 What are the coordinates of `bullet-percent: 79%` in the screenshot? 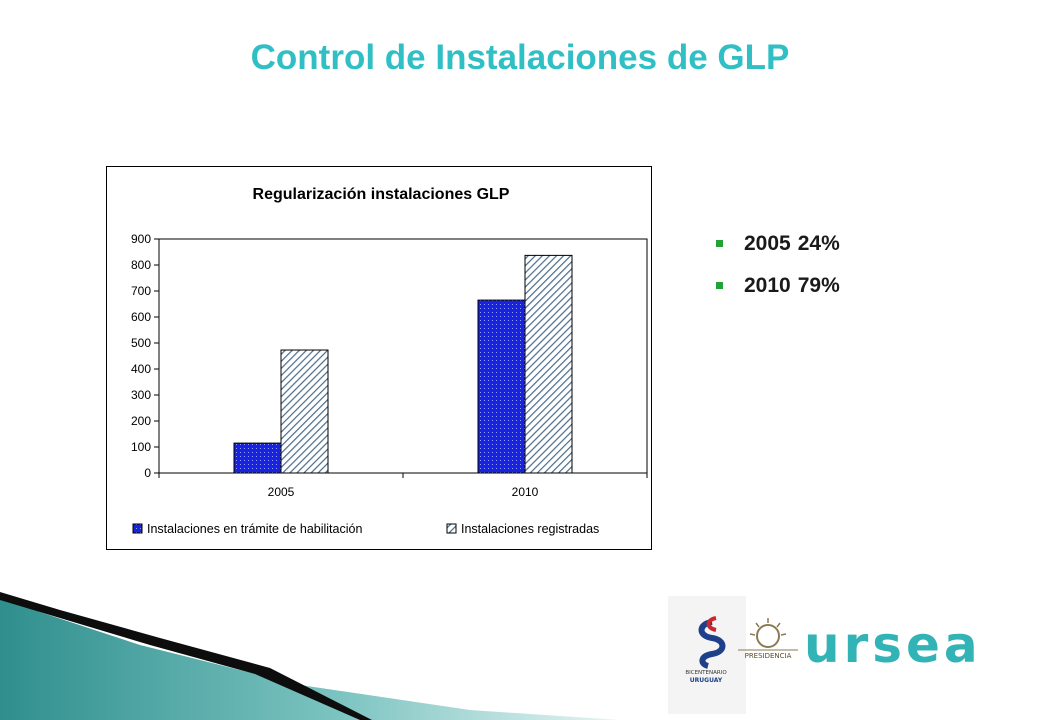 It's located at (818, 285).